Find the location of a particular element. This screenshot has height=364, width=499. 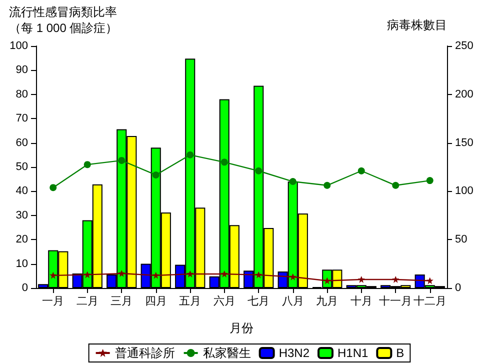

y2-tick-label: 50 is located at coordinates (461, 240).